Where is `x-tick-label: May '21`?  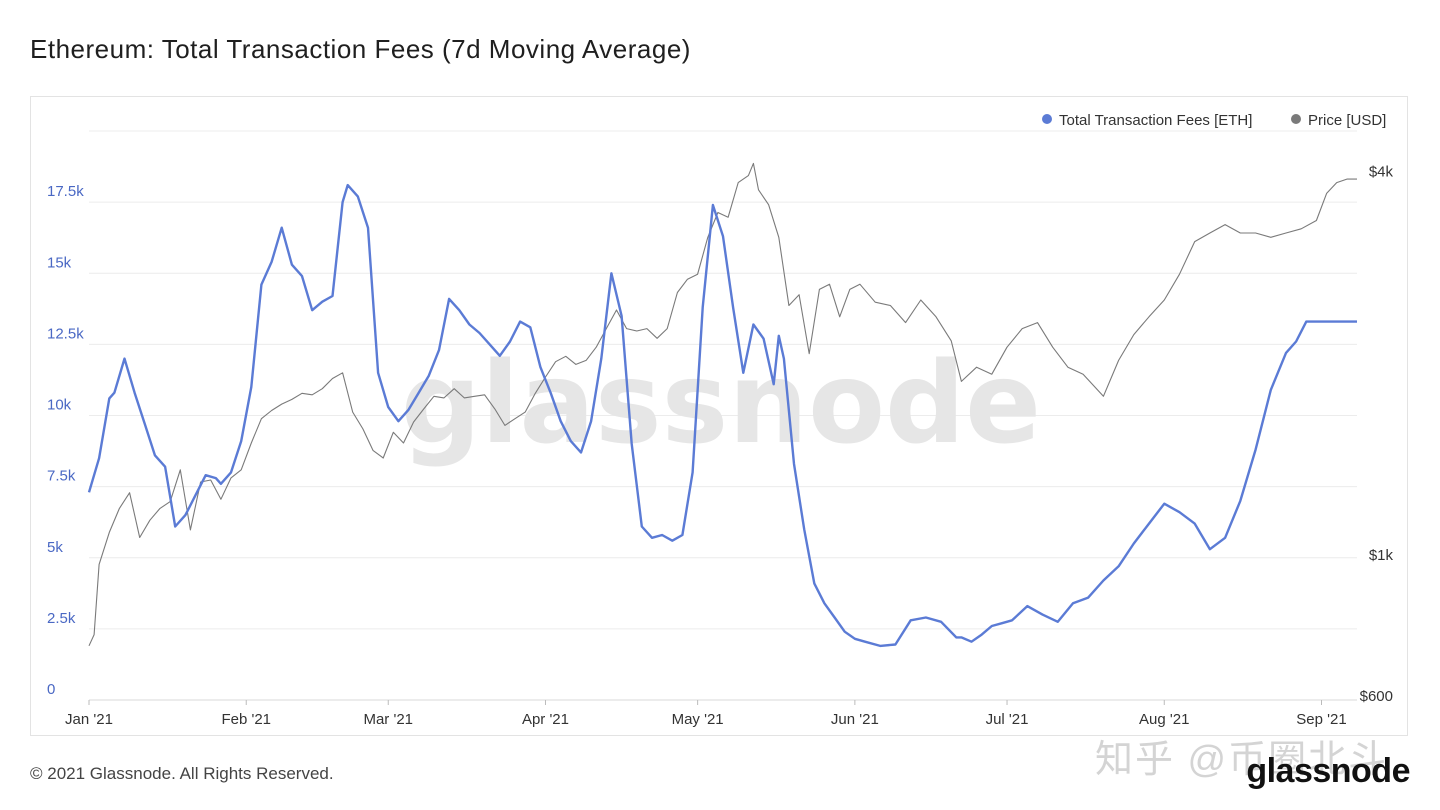 x-tick-label: May '21 is located at coordinates (698, 719).